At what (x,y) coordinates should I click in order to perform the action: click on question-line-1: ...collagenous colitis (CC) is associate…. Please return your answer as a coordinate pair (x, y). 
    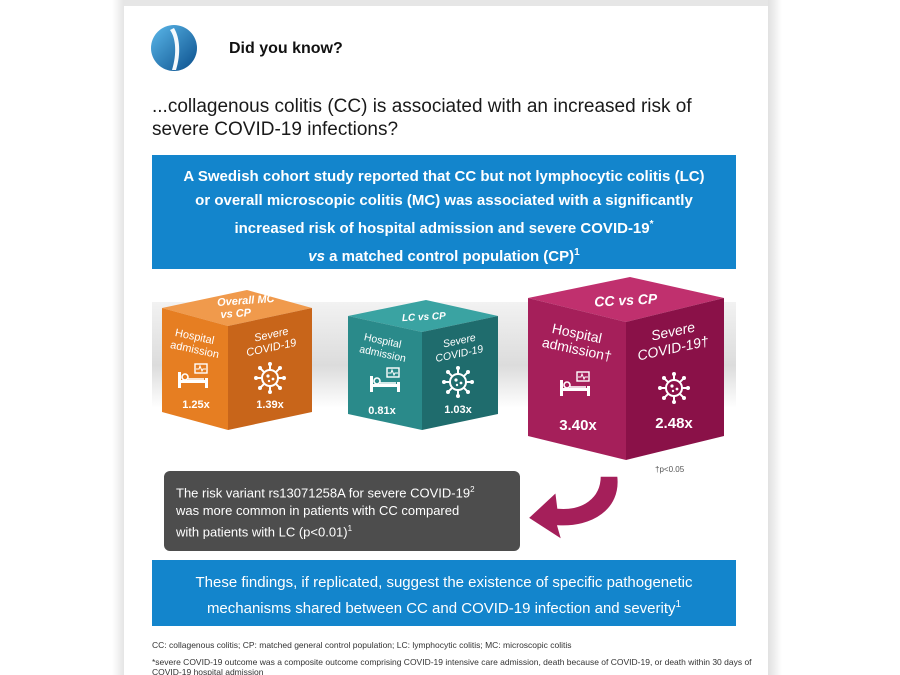
    Looking at the image, I should click on (422, 106).